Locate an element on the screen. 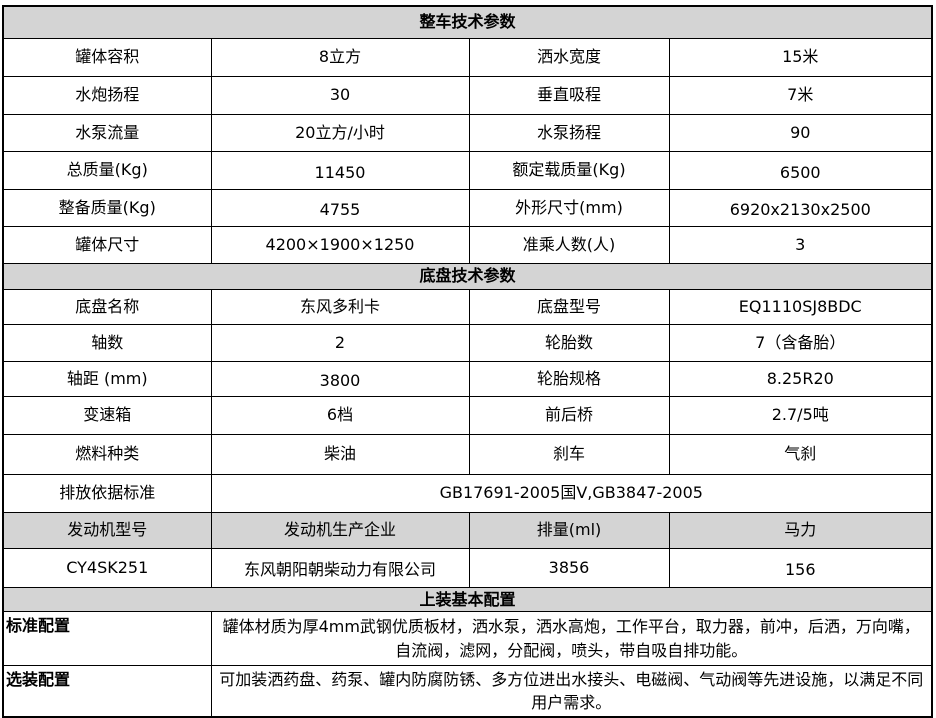 Image resolution: width=936 pixels, height=718 pixels. spec-label: 垂直吸程 is located at coordinates (569, 95).